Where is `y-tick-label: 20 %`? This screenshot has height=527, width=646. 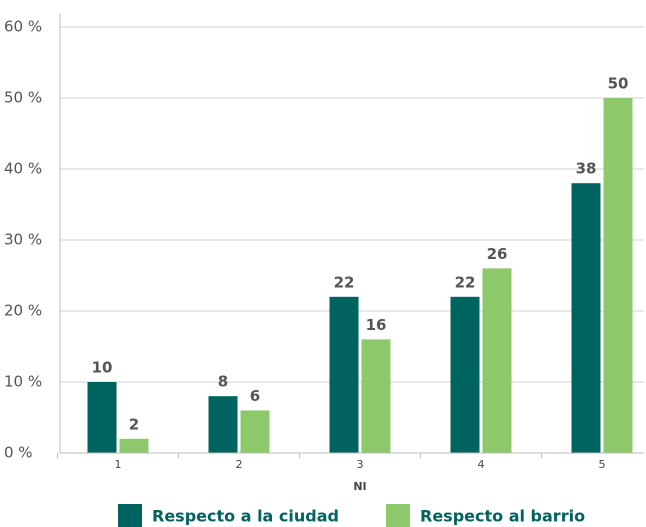
y-tick-label: 20 % is located at coordinates (23, 311).